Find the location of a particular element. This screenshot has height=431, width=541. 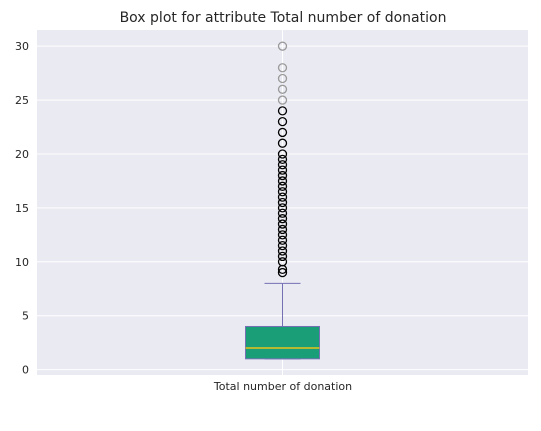

y-tick-label: 30 is located at coordinates (22, 46).